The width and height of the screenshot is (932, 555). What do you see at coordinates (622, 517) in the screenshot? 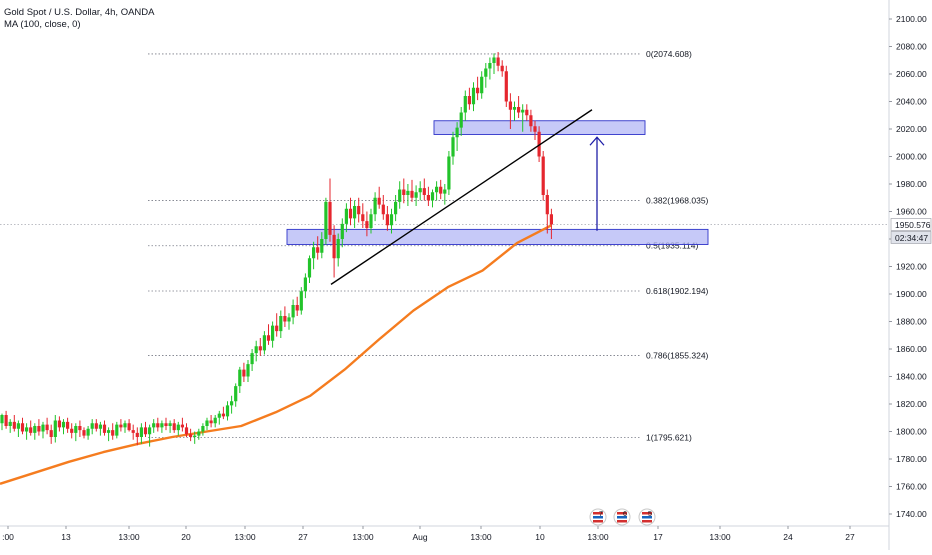
I see `event-badge: 6` at bounding box center [622, 517].